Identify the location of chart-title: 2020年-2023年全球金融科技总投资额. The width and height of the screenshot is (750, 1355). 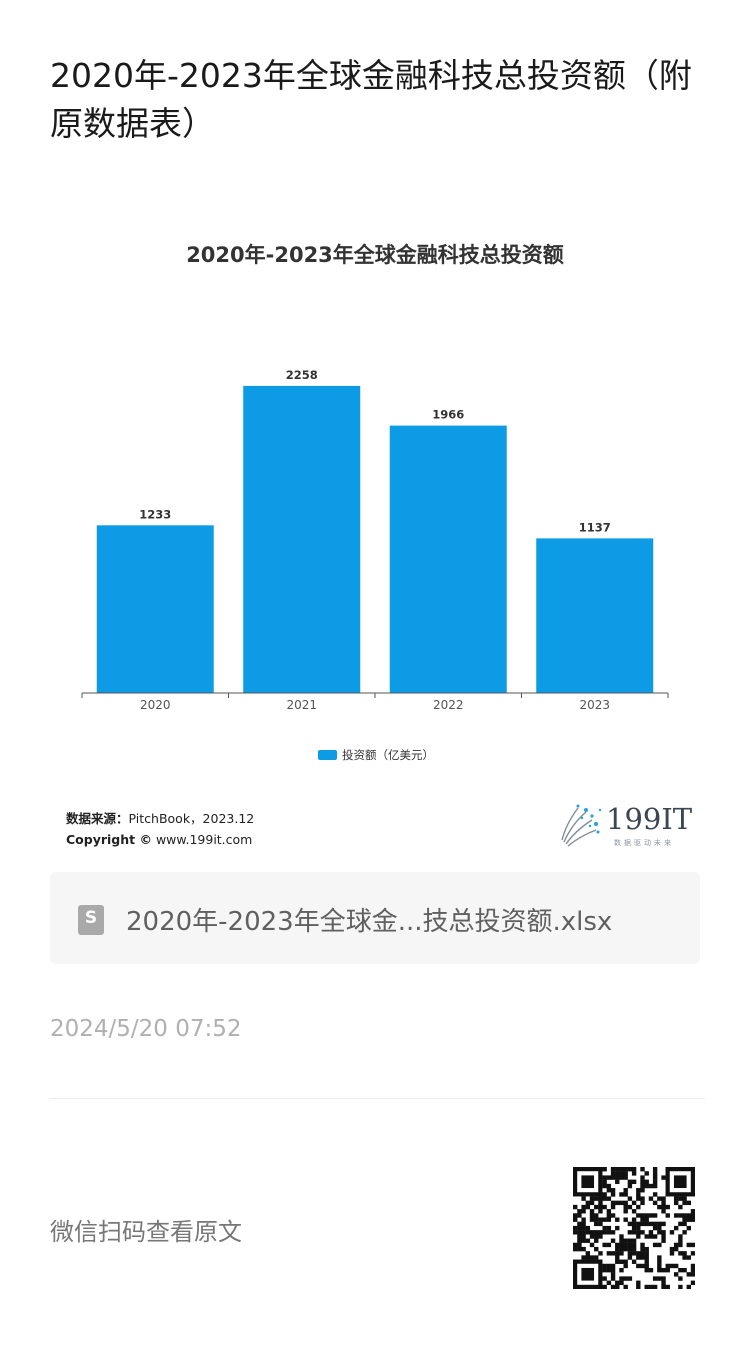
(375, 255).